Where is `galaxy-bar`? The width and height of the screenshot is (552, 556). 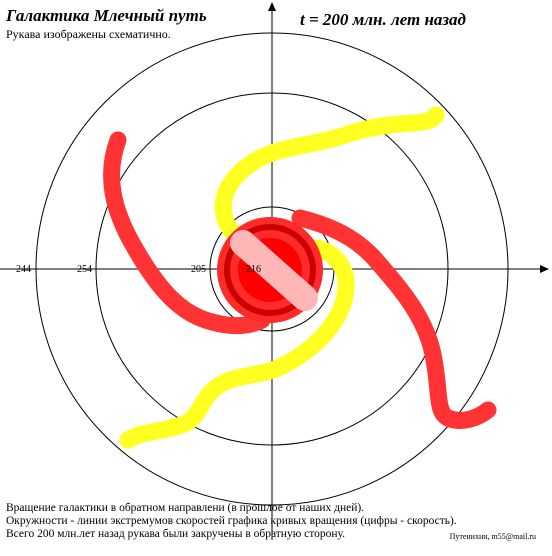 galaxy-bar is located at coordinates (274, 270).